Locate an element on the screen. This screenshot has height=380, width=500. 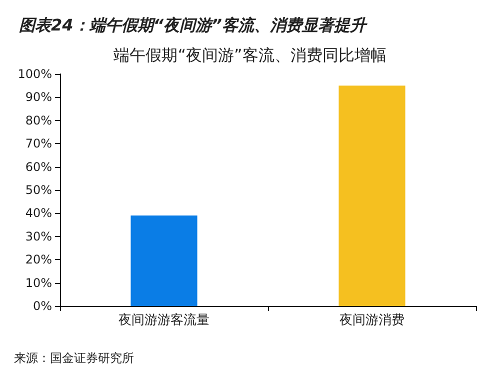
y-tick-label: 10% is located at coordinates (38, 283).